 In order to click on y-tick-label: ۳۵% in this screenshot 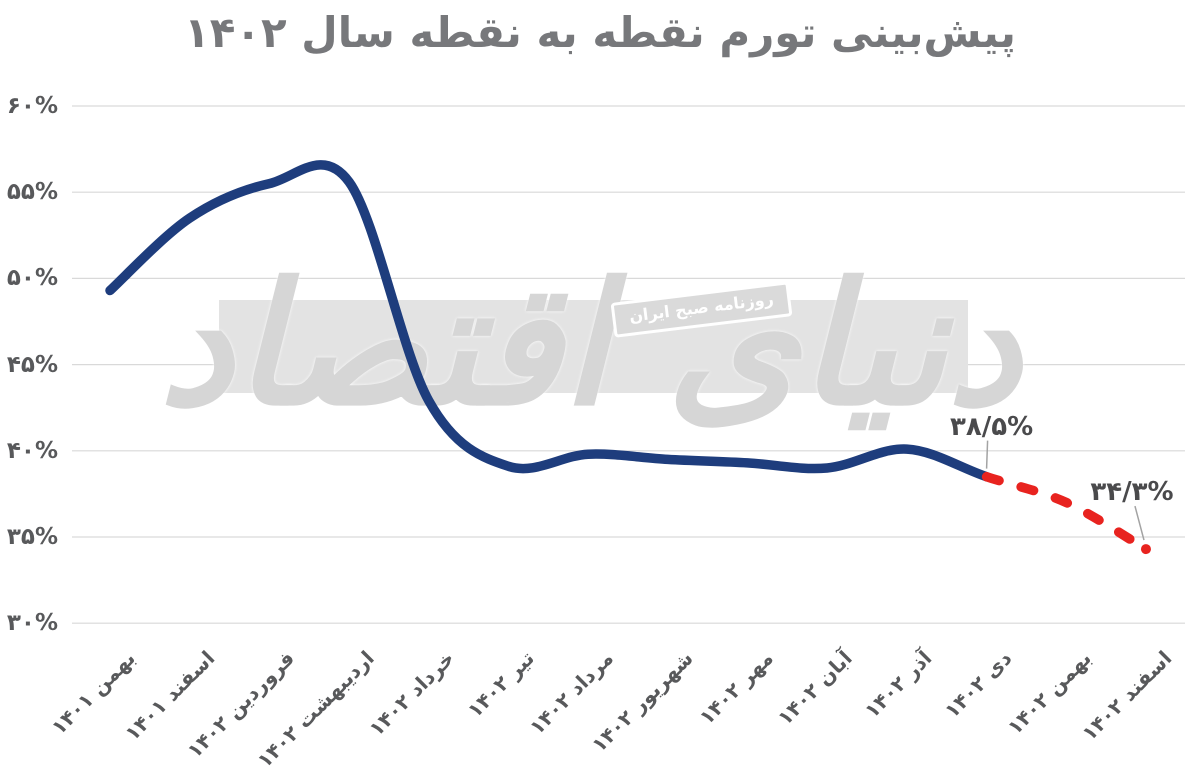, I will do `click(32, 537)`.